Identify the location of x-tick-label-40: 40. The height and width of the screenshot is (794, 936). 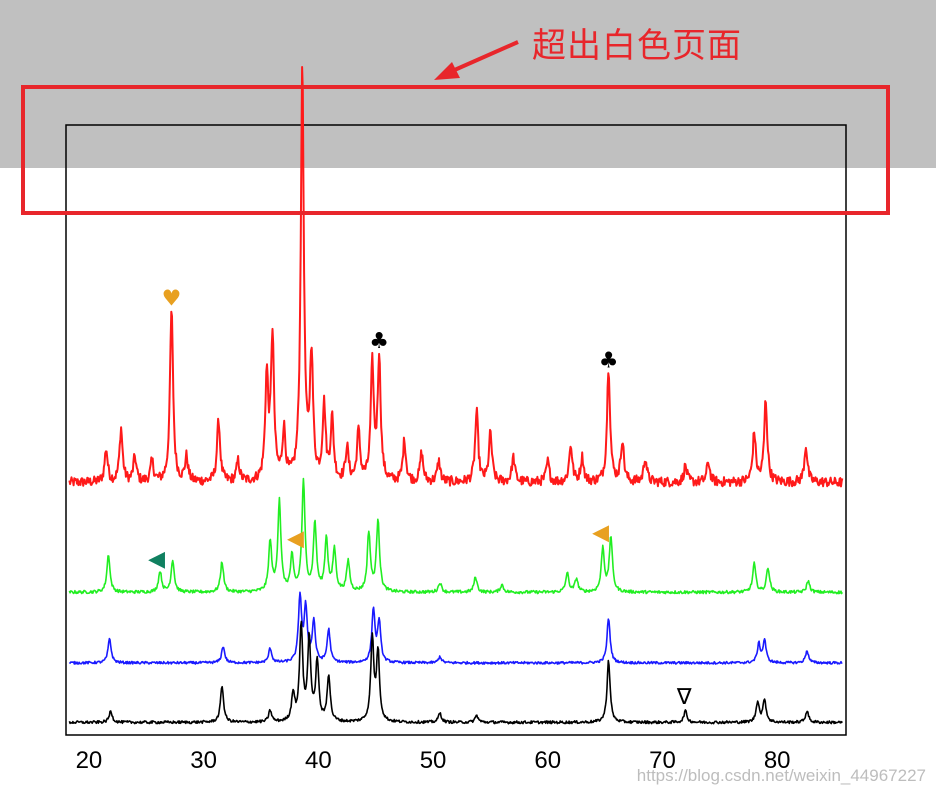
(318, 760).